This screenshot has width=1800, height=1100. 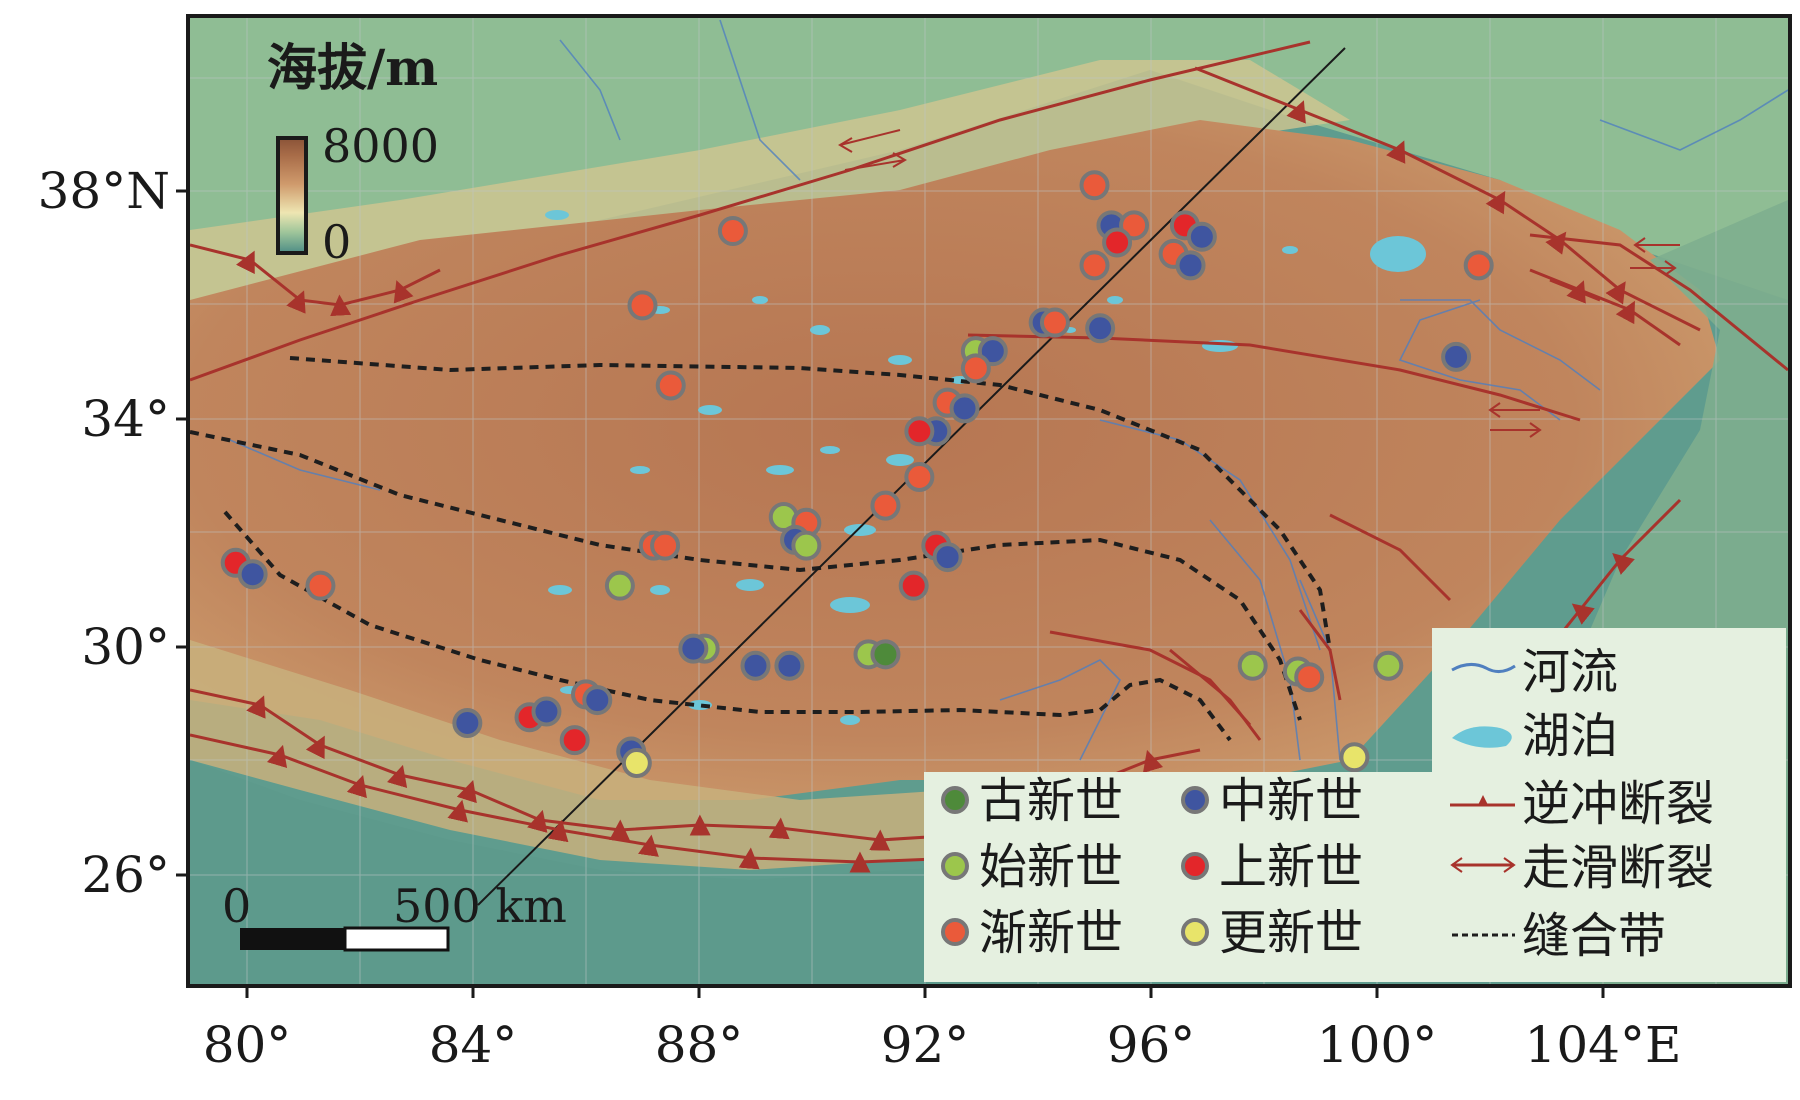 I want to click on x-tick-label: 88°, so click(x=699, y=1045).